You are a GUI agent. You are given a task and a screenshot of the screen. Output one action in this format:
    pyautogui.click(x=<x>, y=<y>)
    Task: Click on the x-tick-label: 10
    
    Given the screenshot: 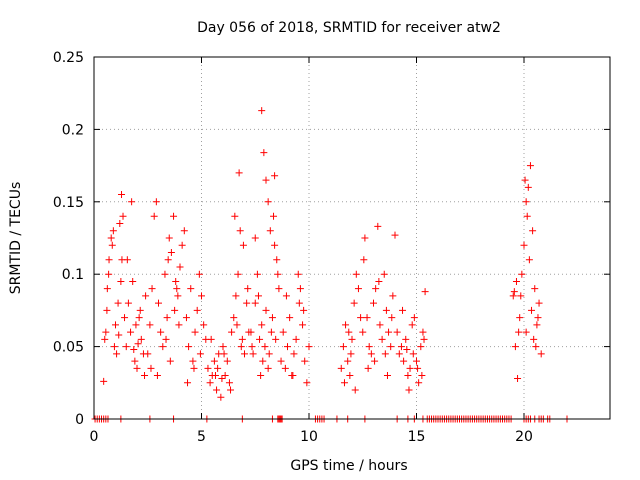 What is the action you would take?
    pyautogui.click(x=309, y=437)
    